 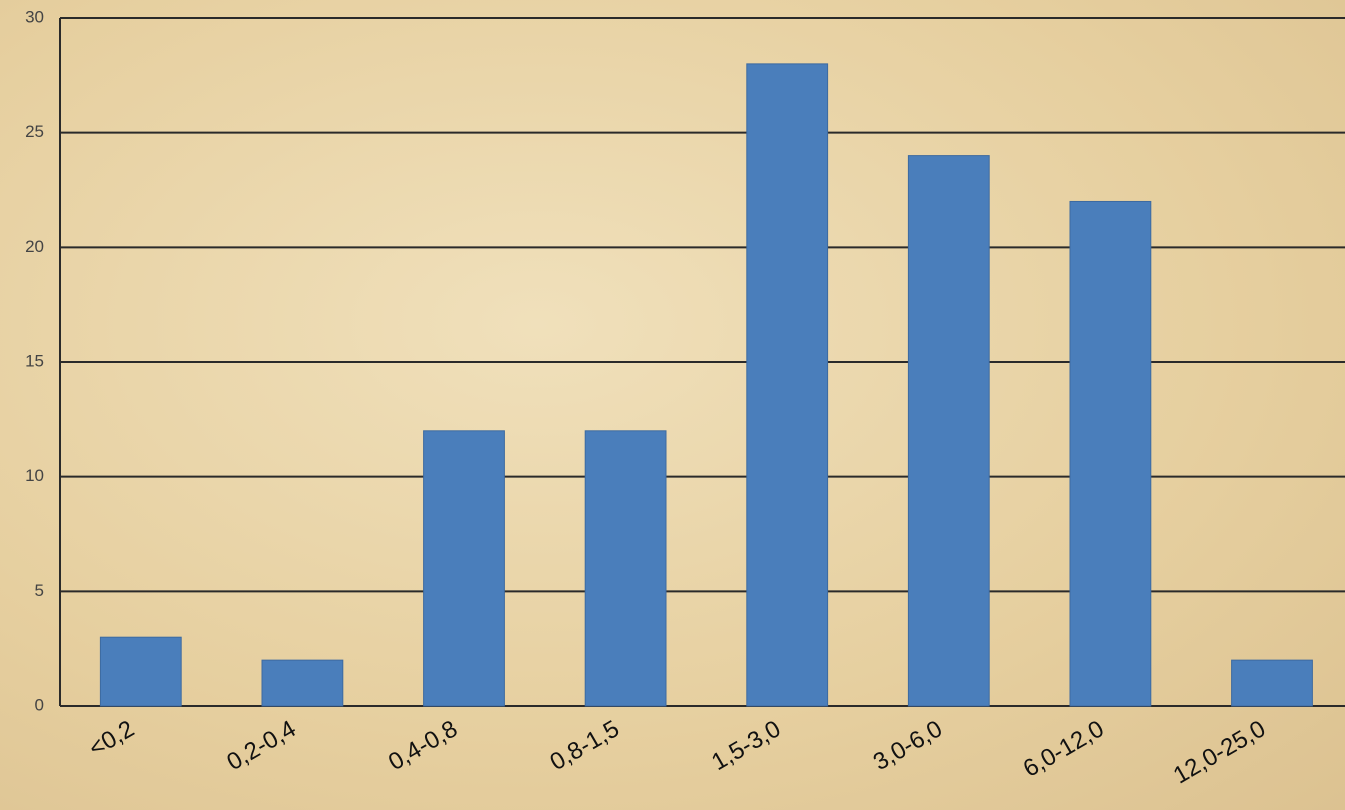 I want to click on x-tick-label: <0,2, so click(x=111, y=738).